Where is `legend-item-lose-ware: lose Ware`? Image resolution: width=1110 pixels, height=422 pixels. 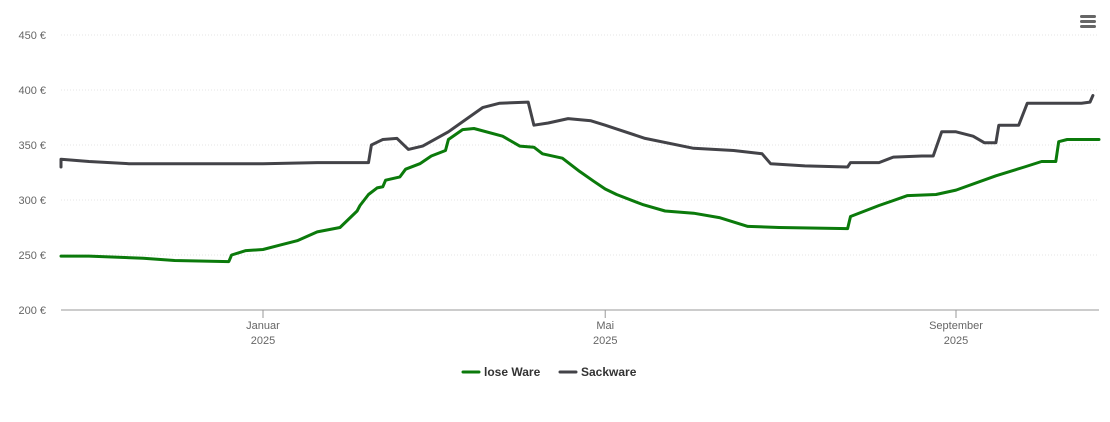 legend-item-lose-ware: lose Ware is located at coordinates (501, 372).